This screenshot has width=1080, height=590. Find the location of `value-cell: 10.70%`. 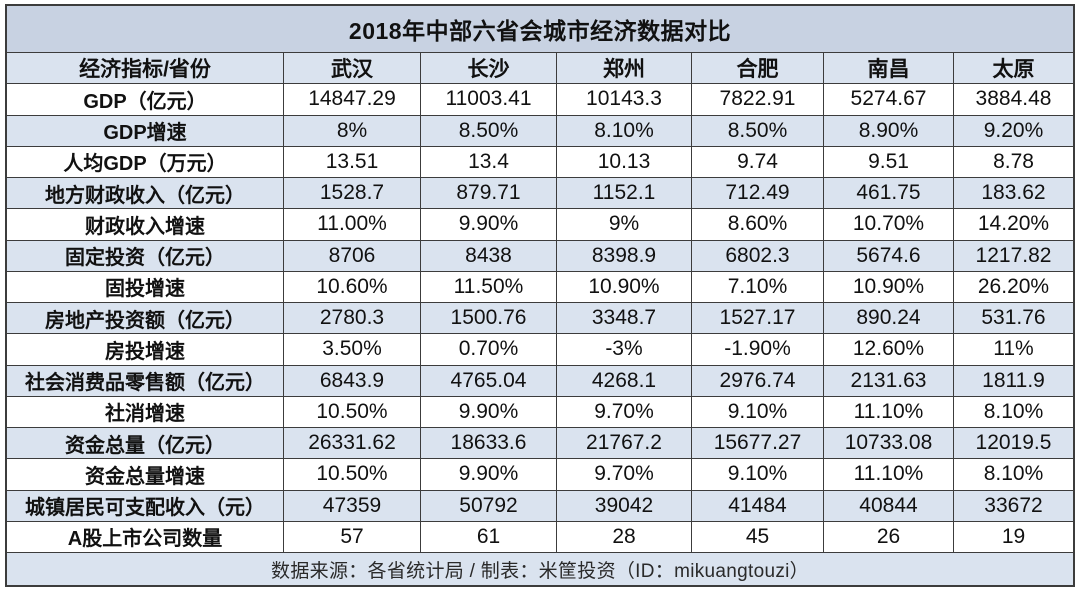

value-cell: 10.70% is located at coordinates (888, 224).